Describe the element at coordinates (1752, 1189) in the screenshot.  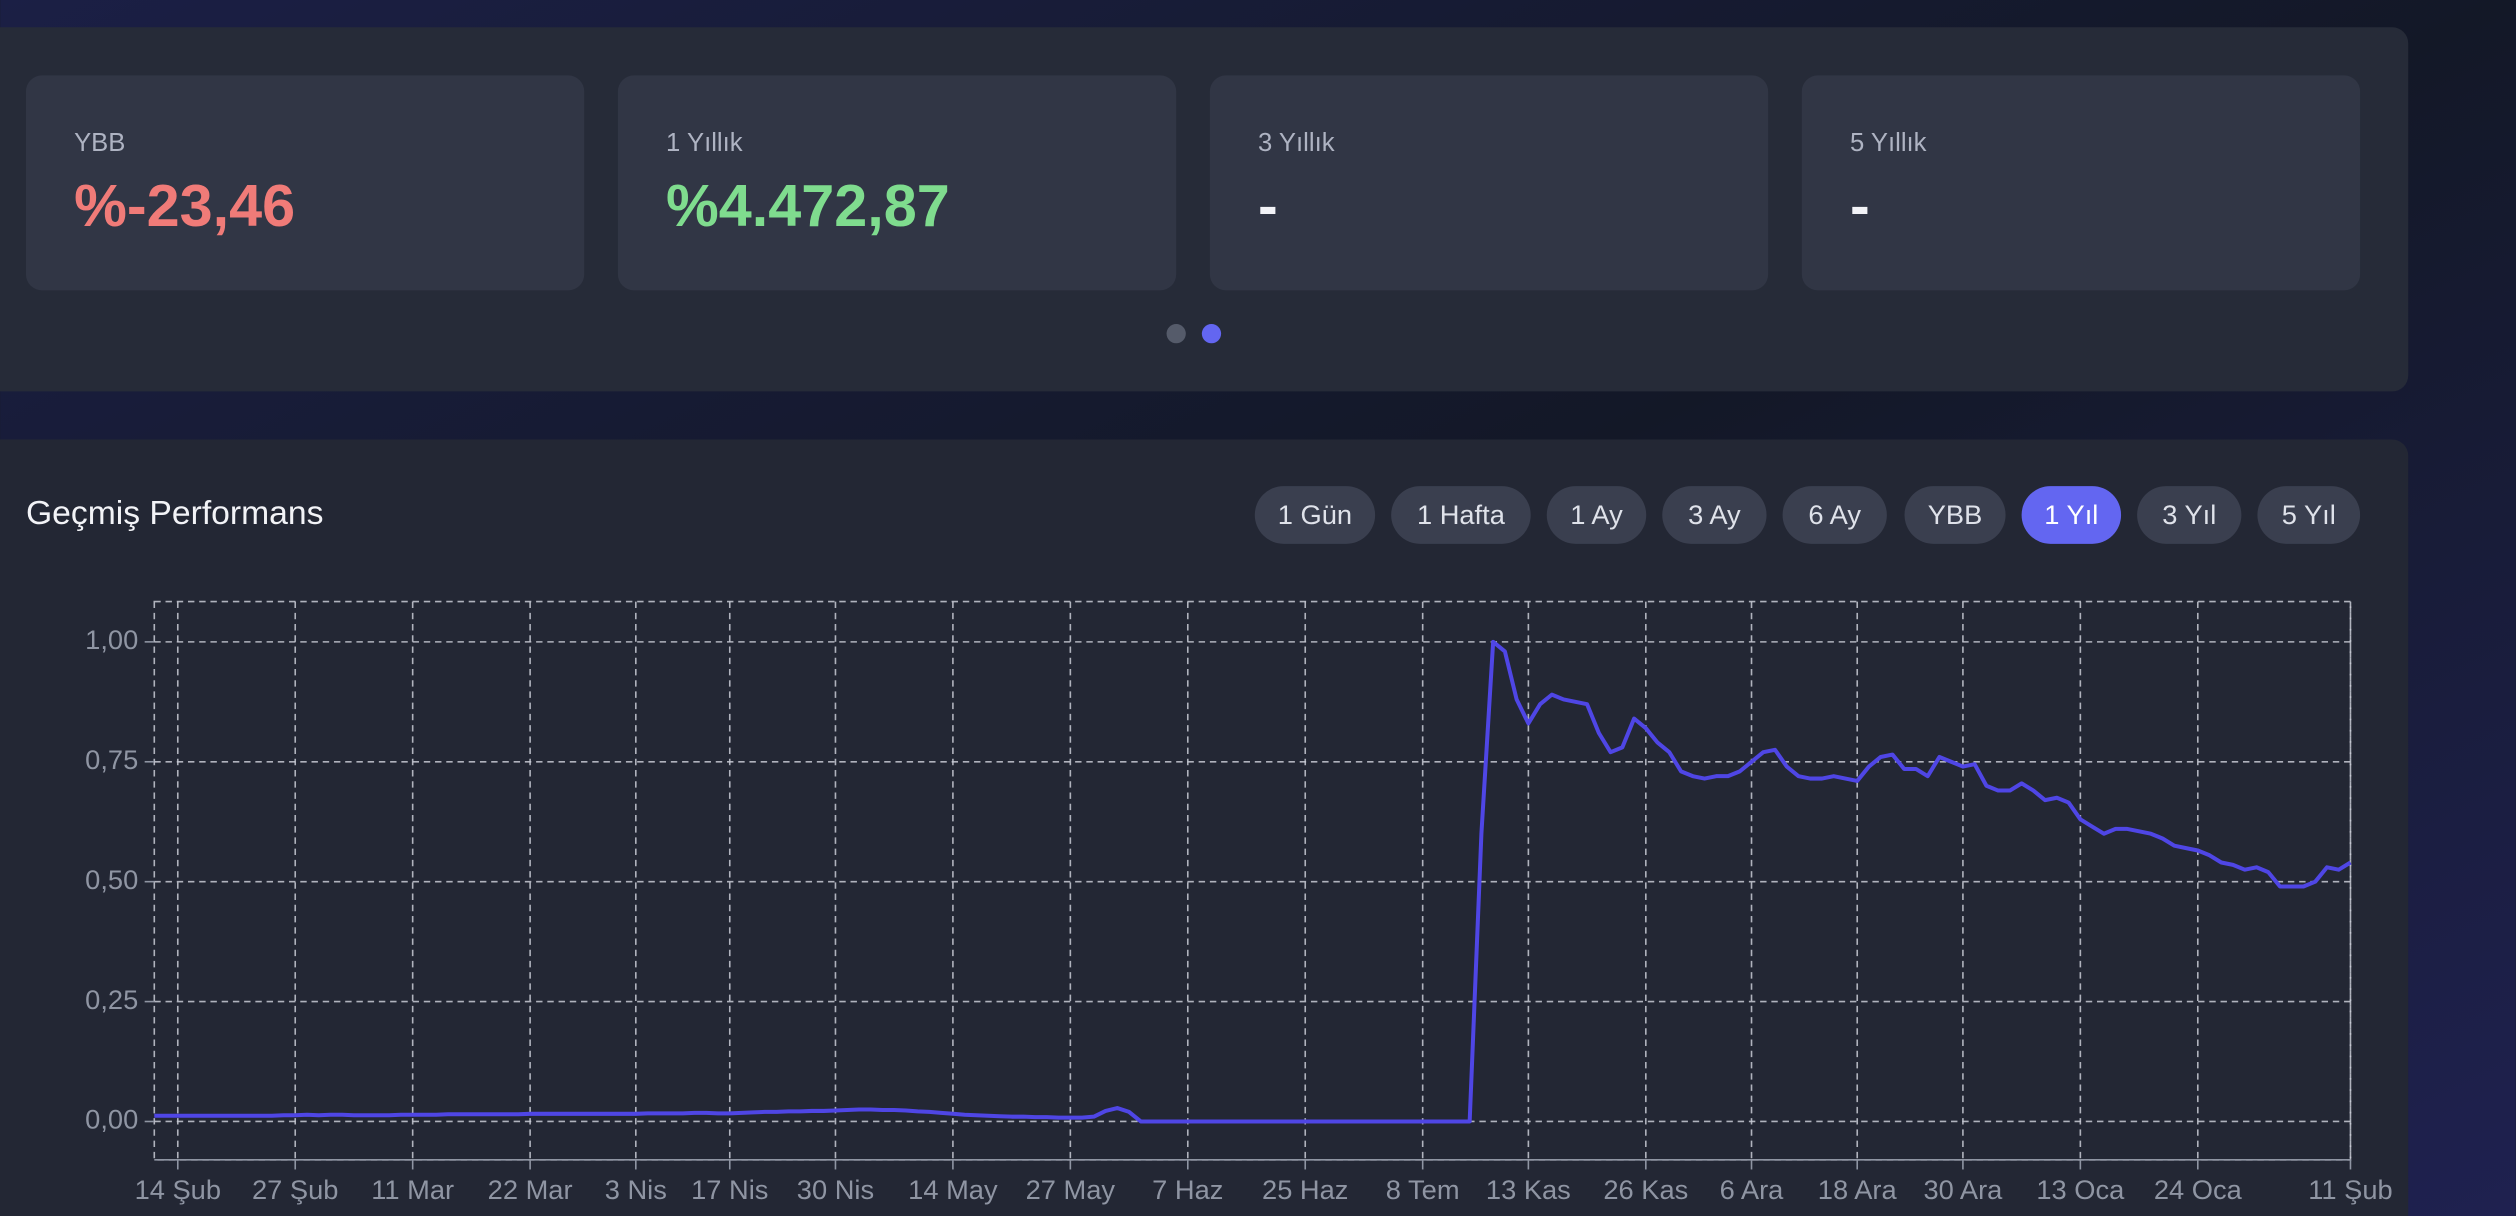
I see `x-tick-label: 6 Ara` at that location.